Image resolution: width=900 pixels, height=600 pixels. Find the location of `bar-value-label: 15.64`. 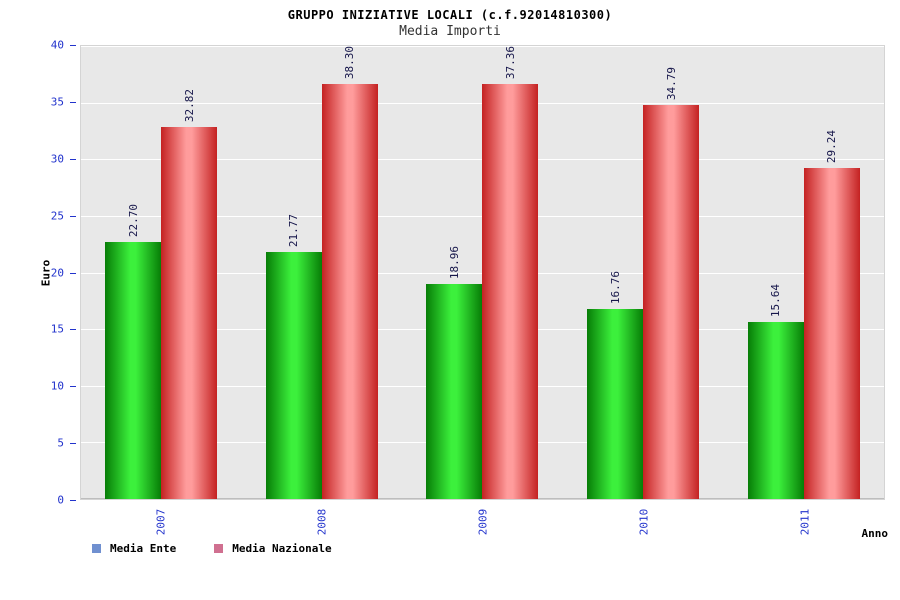

bar-value-label: 15.64 is located at coordinates (776, 300).